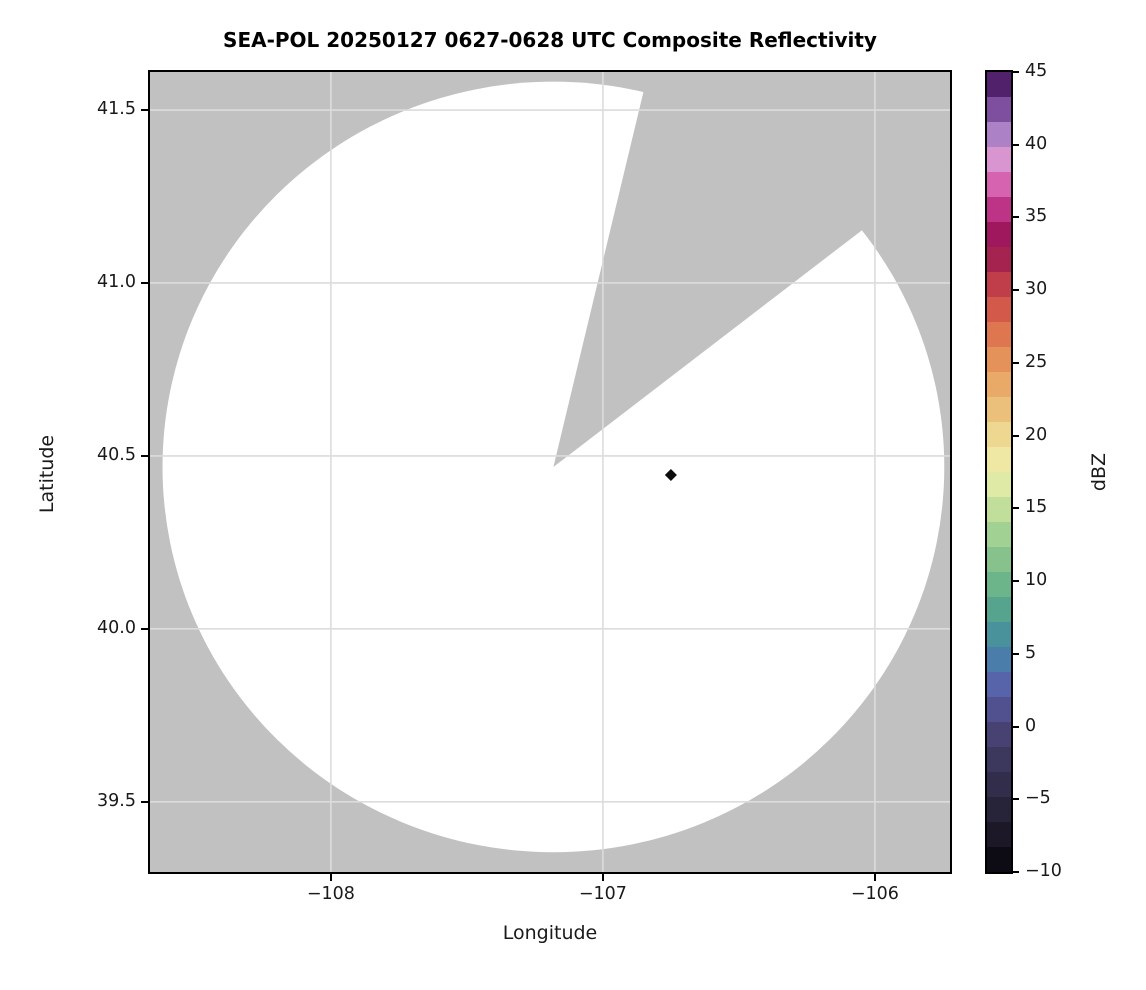 The image size is (1146, 990). Describe the element at coordinates (116, 109) in the screenshot. I see `y-tick-label: 41.5` at that location.